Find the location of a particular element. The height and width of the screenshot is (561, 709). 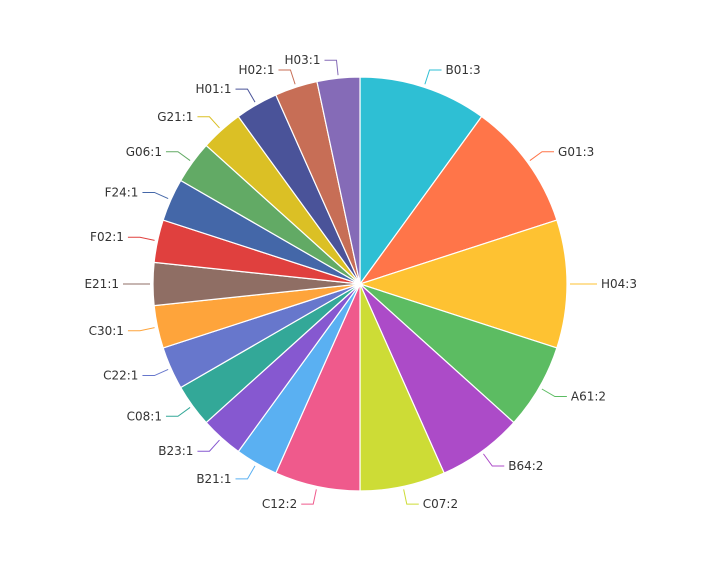

leader-line-f02 is located at coordinates (141, 238).